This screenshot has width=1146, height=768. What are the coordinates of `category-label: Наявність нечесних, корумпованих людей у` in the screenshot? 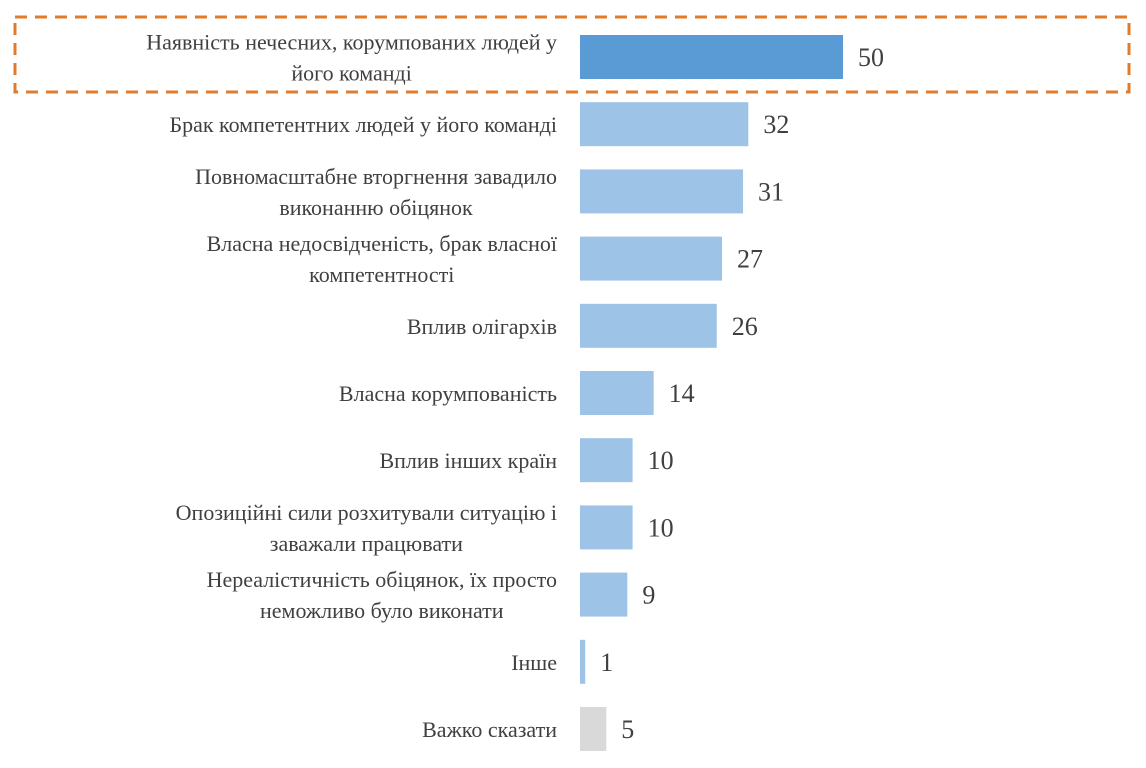 It's located at (351, 42).